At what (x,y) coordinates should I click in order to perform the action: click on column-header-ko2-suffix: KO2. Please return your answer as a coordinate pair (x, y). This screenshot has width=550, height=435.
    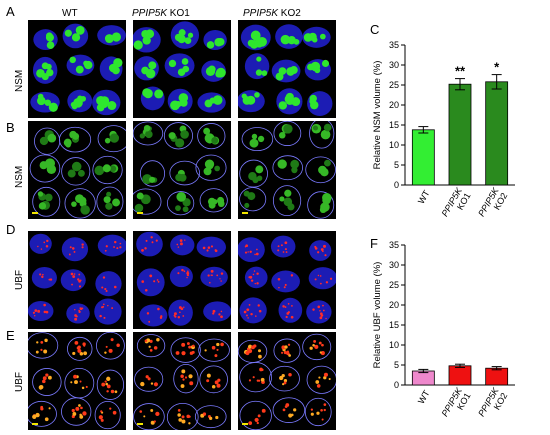
    Looking at the image, I should click on (289, 13).